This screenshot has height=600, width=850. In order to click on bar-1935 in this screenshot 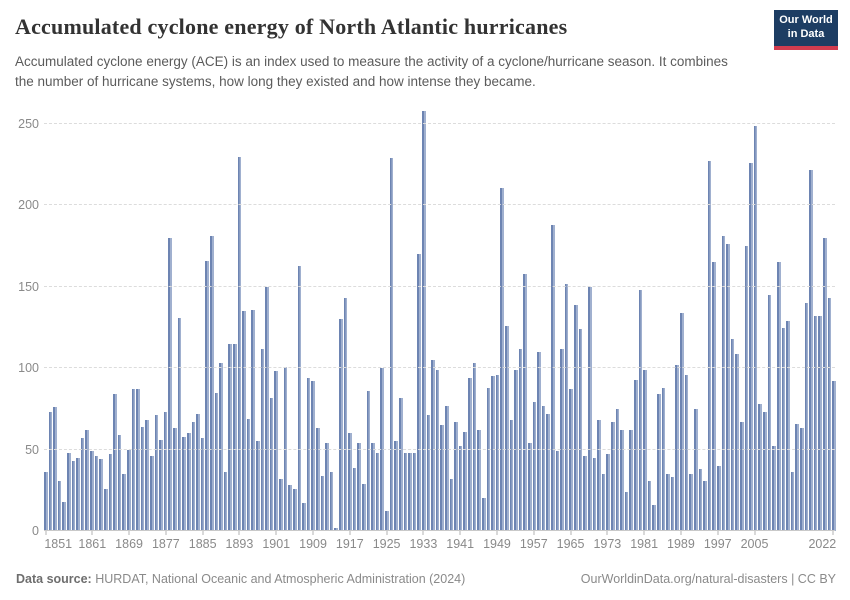, I will do `click(433, 445)`.